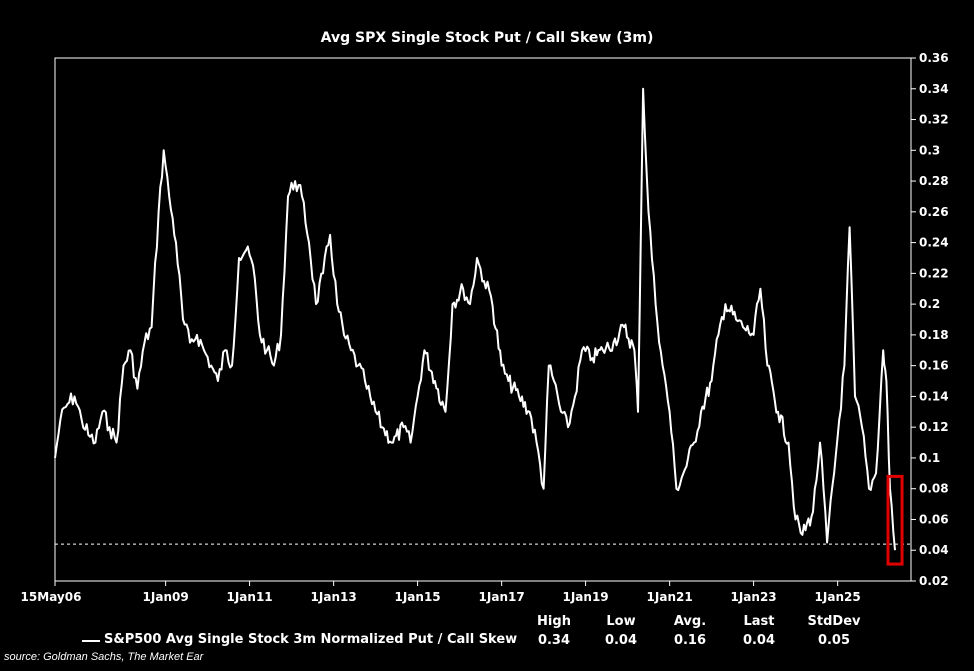 The height and width of the screenshot is (671, 974). What do you see at coordinates (838, 597) in the screenshot?
I see `x-tick-label: 1Jan25` at bounding box center [838, 597].